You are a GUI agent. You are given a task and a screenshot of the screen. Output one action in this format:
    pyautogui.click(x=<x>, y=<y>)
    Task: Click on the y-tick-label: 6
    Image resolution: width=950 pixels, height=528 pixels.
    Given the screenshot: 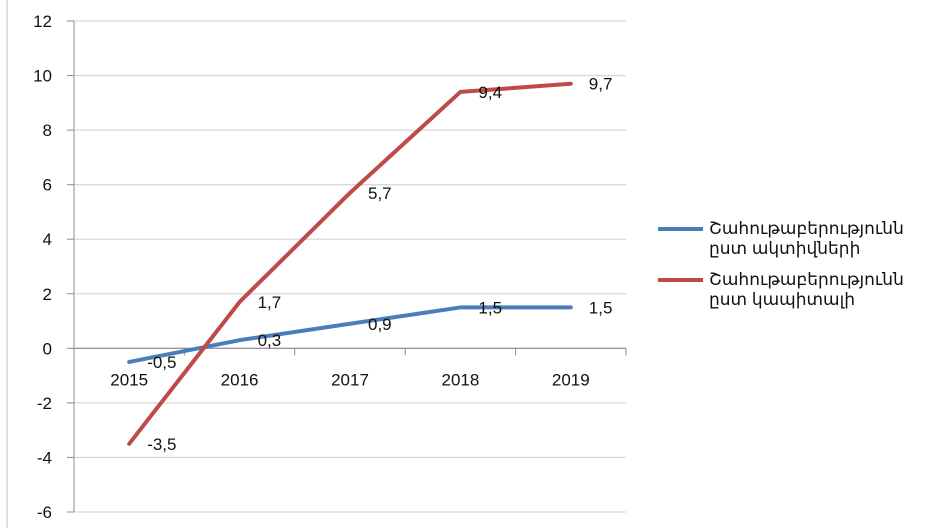 What is the action you would take?
    pyautogui.click(x=47, y=185)
    